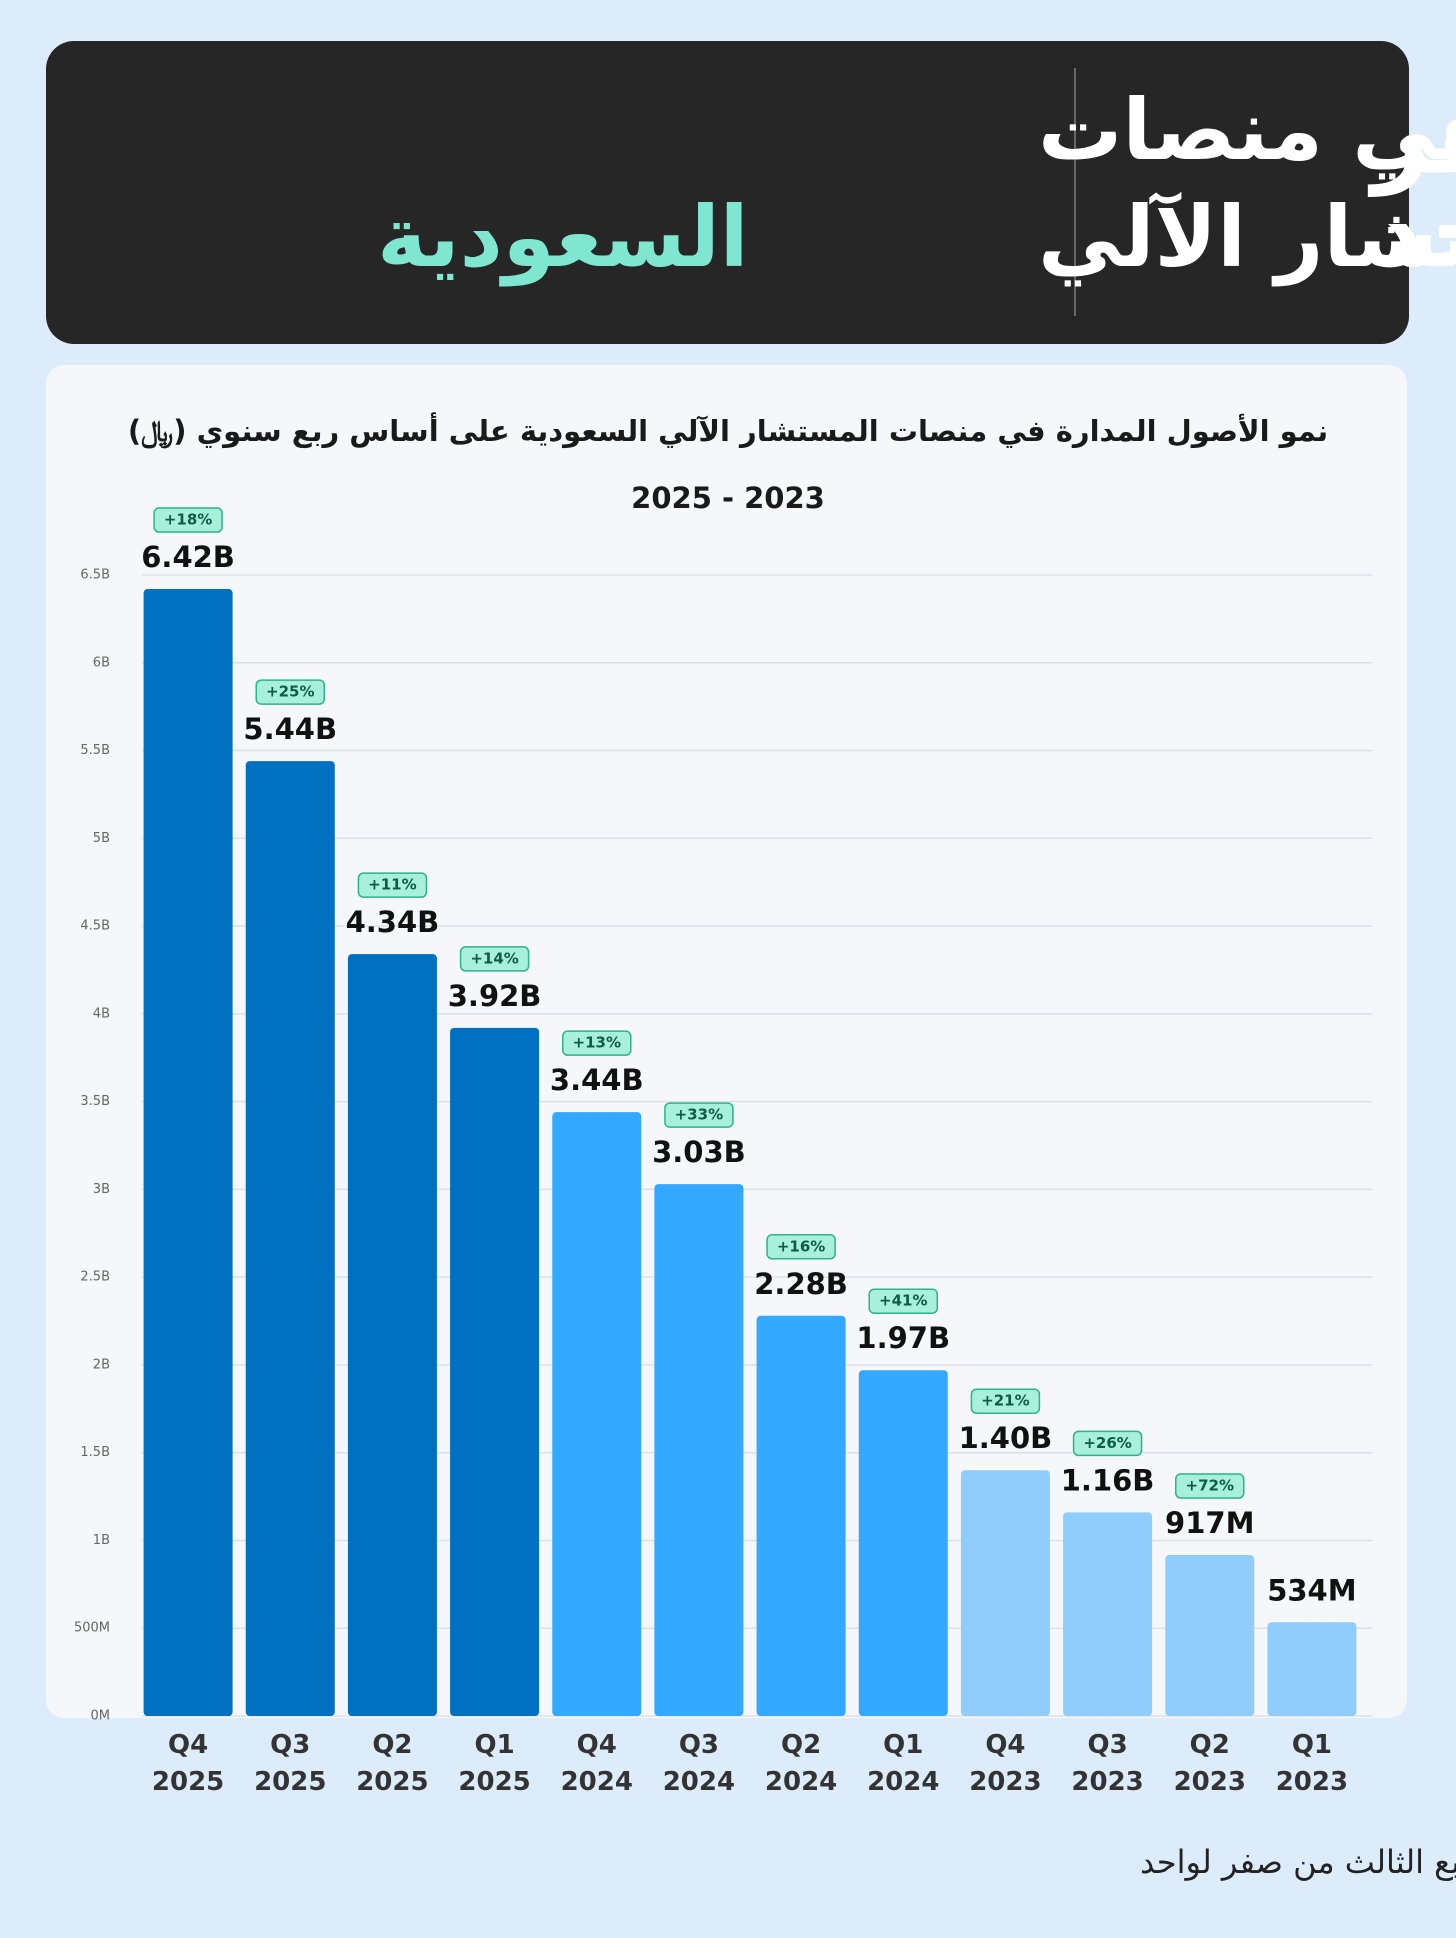 The width and height of the screenshot is (1456, 1938). What do you see at coordinates (699, 1152) in the screenshot?
I see `value-label: 3.03B` at bounding box center [699, 1152].